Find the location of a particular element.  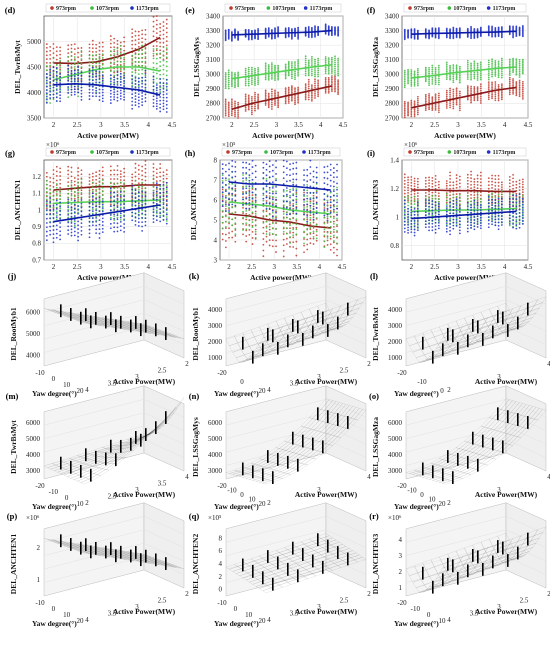

fit-line is located at coordinates (281, 32).